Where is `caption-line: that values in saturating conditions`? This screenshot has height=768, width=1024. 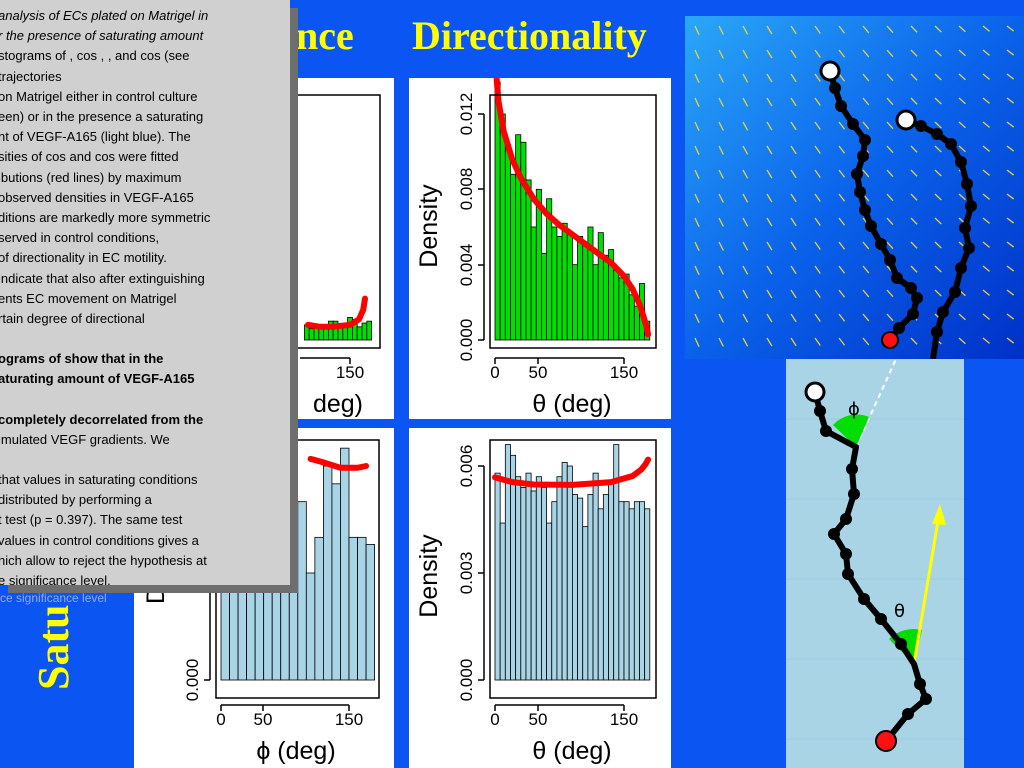 caption-line: that values in saturating conditions is located at coordinates (99, 480).